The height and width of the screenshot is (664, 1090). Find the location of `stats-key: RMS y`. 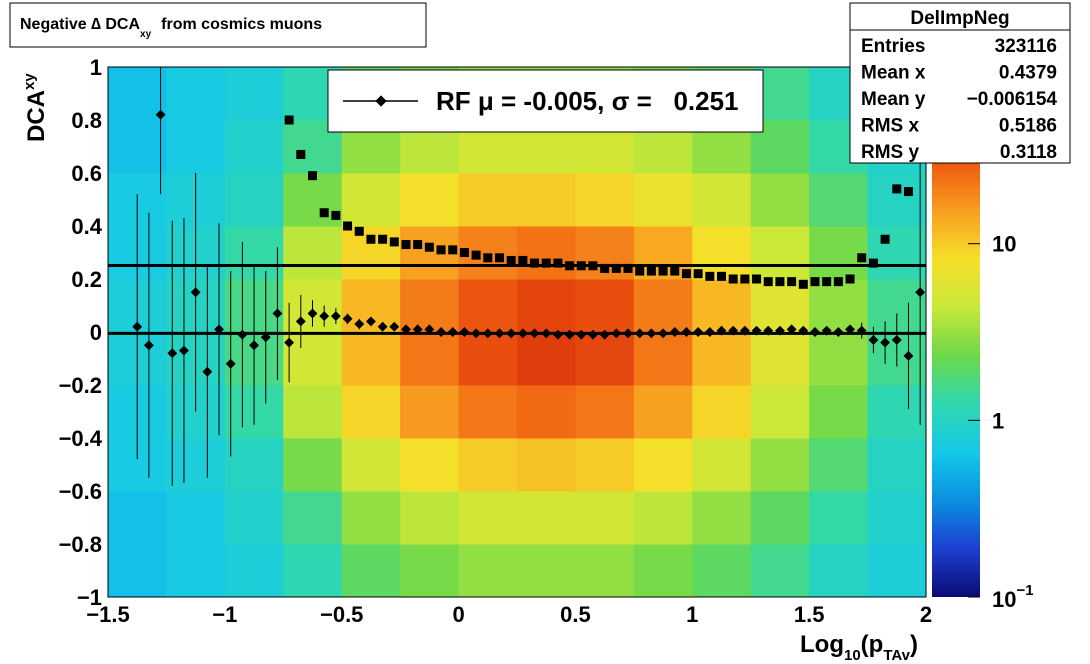

stats-key: RMS y is located at coordinates (890, 152).